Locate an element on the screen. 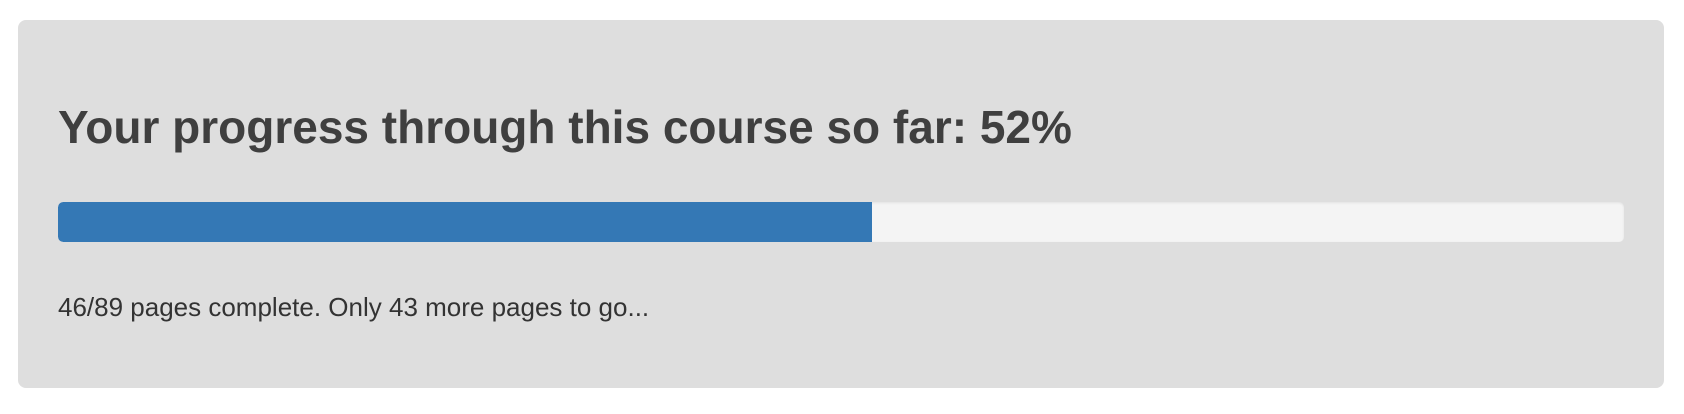 This screenshot has width=1684, height=414. progress-bar is located at coordinates (841, 222).